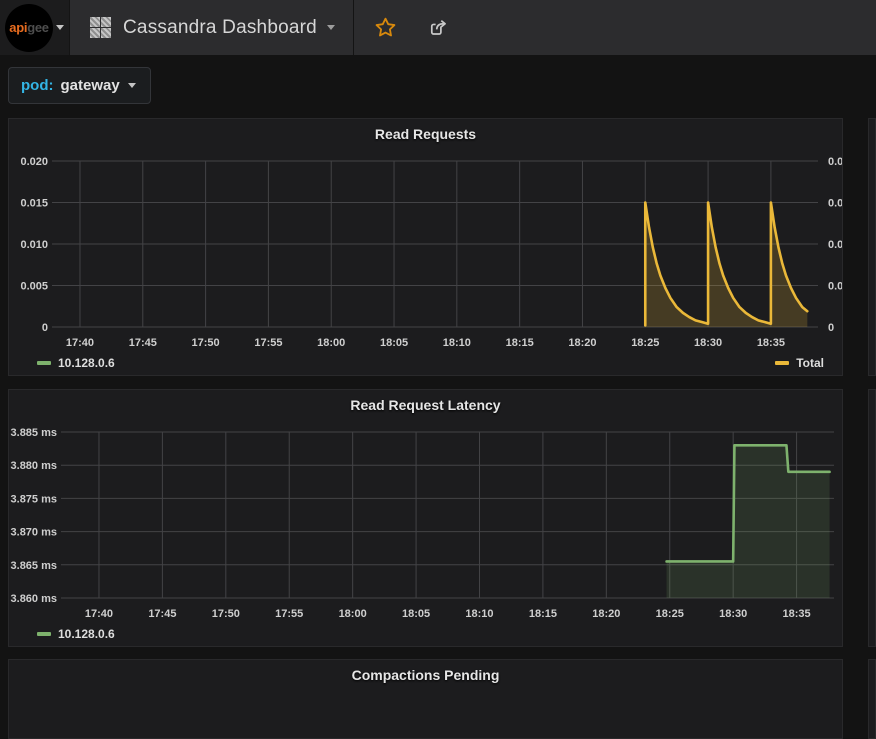  I want to click on apigee-logo: api gee, so click(29, 27).